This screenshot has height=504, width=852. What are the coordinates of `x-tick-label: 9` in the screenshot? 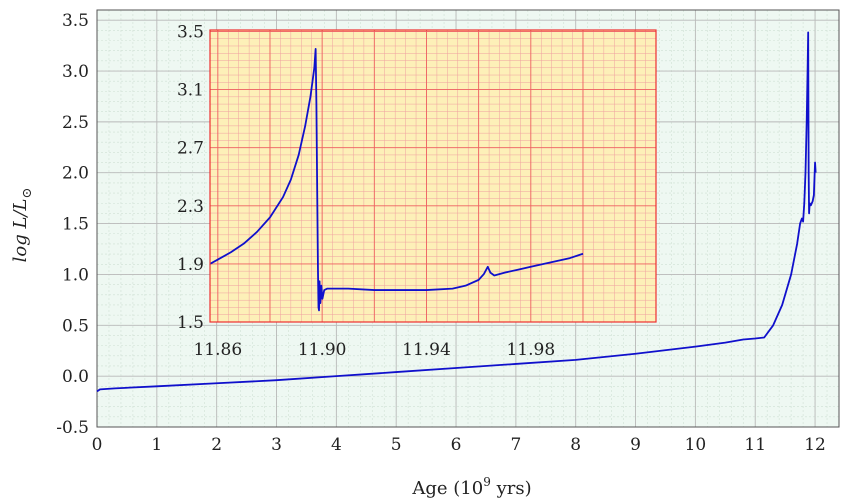 It's located at (635, 445).